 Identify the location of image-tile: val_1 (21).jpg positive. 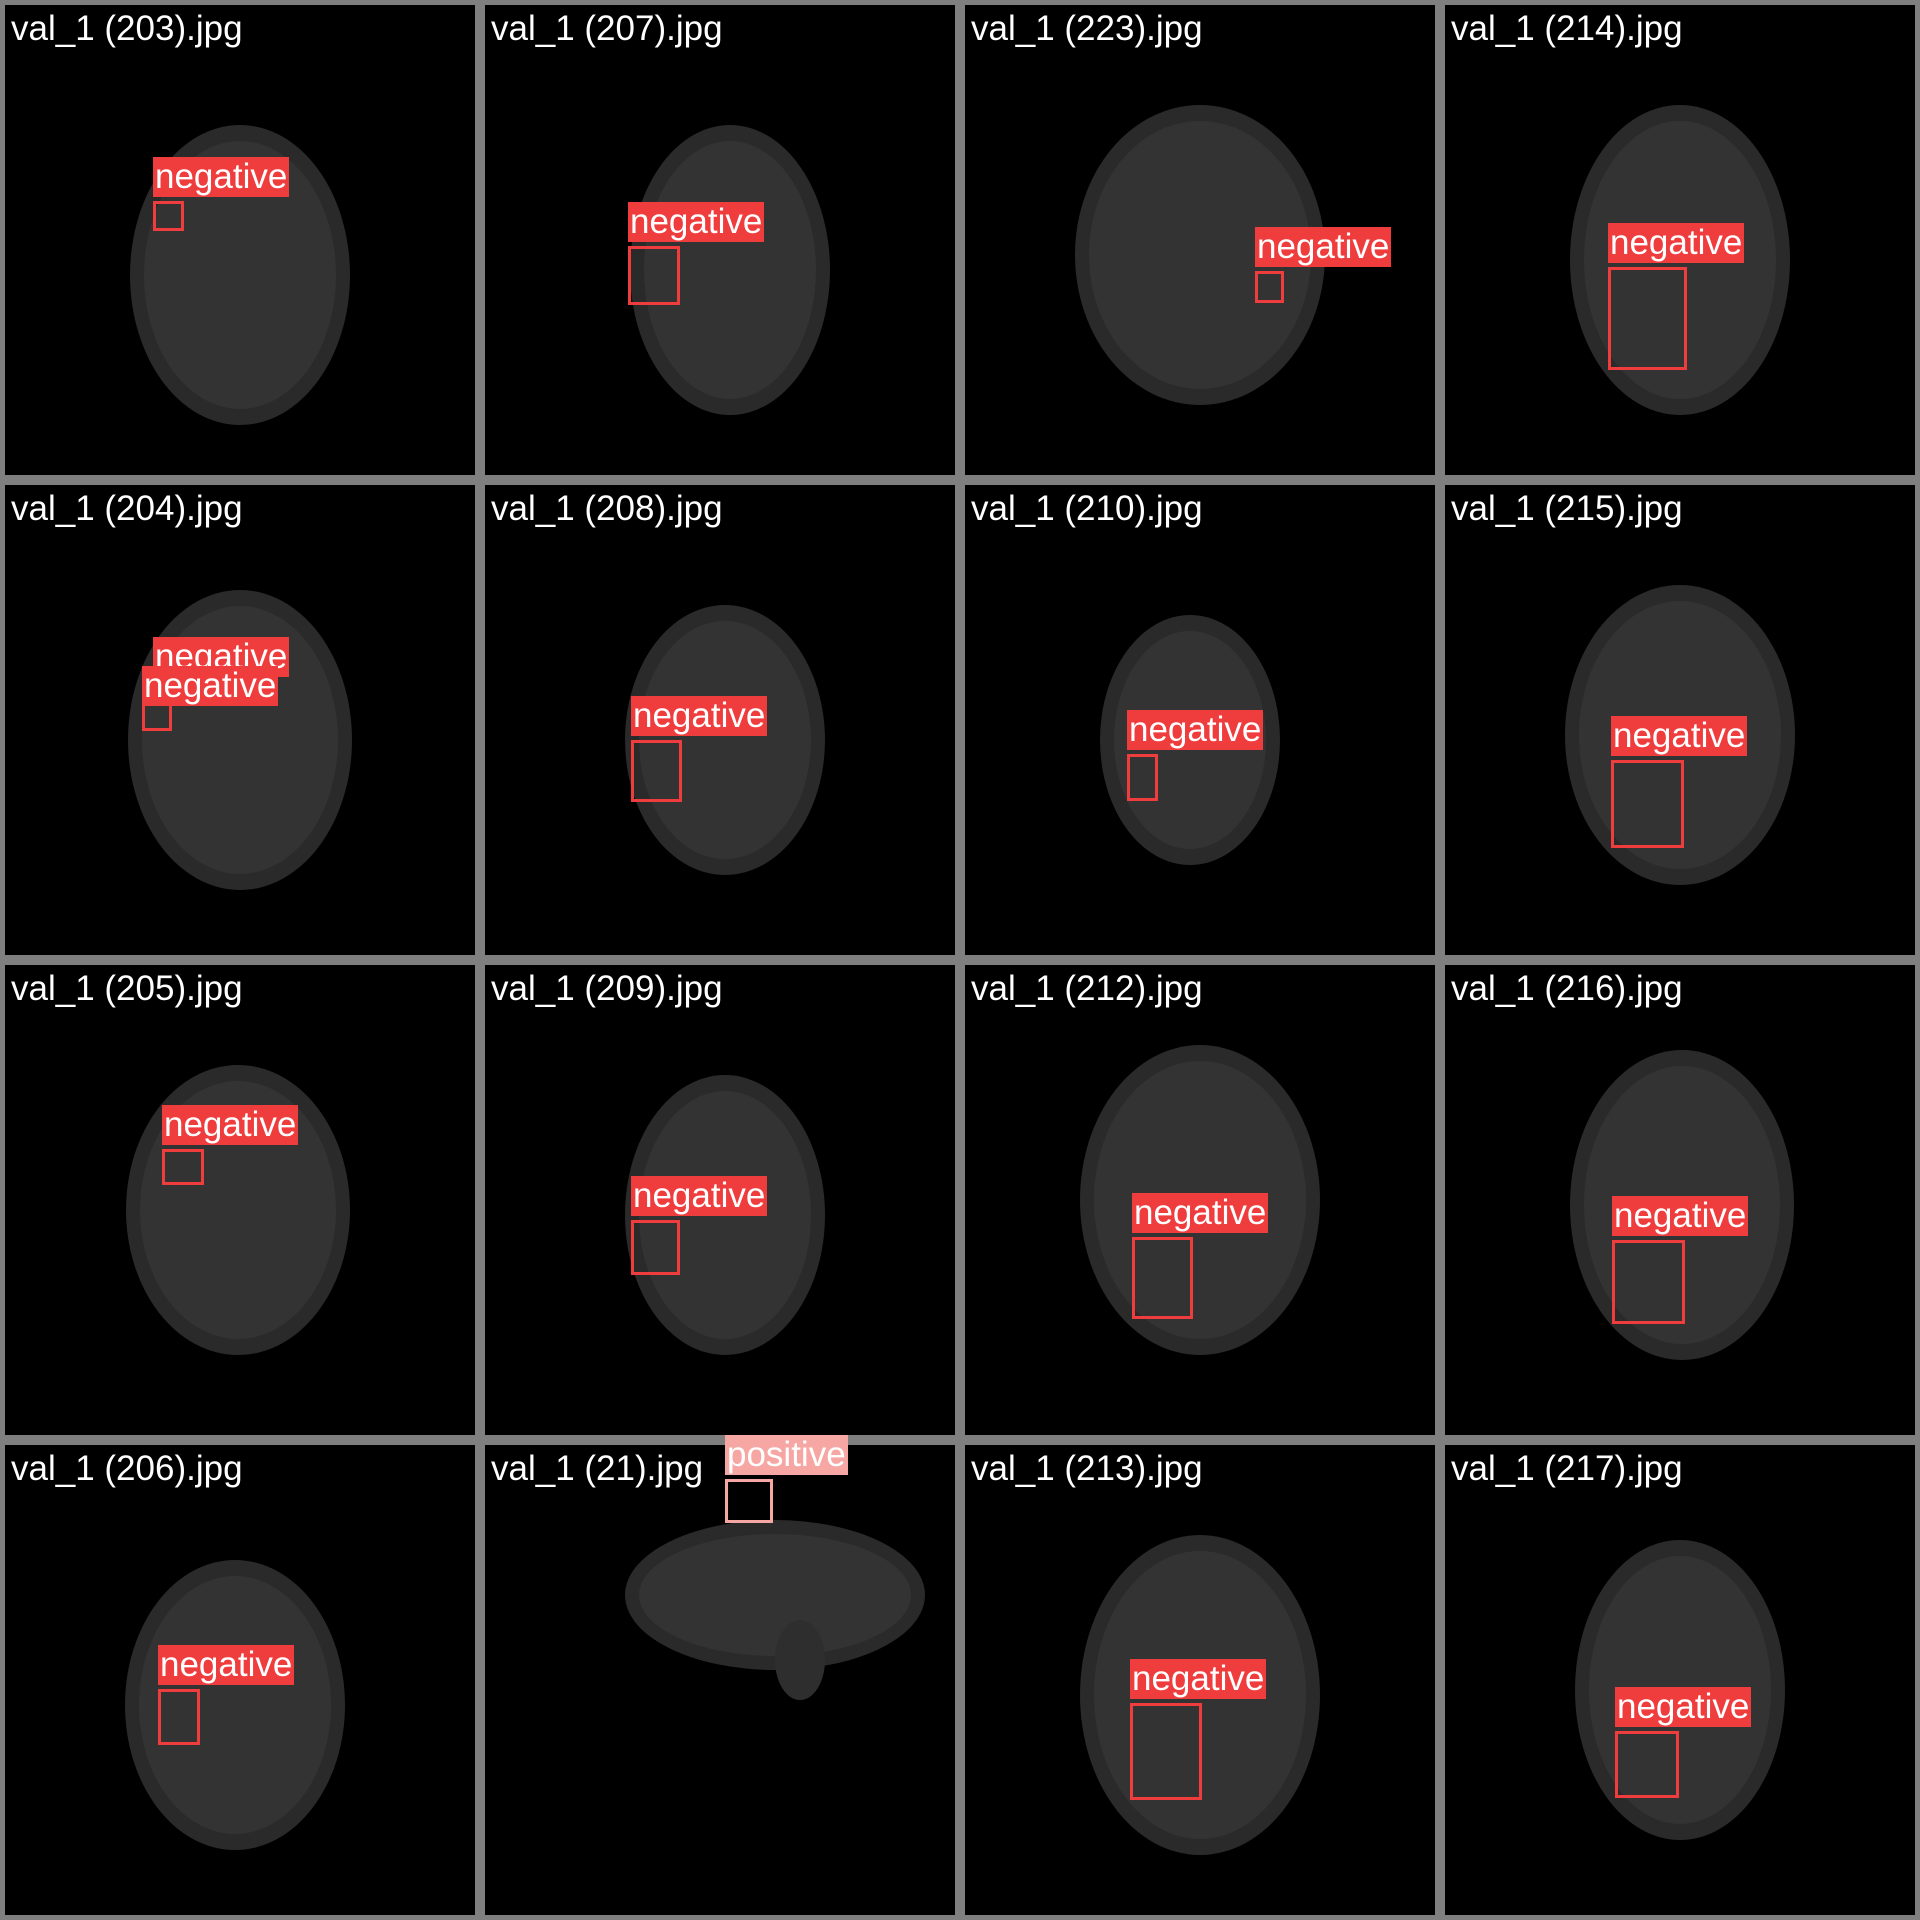
(720, 1677).